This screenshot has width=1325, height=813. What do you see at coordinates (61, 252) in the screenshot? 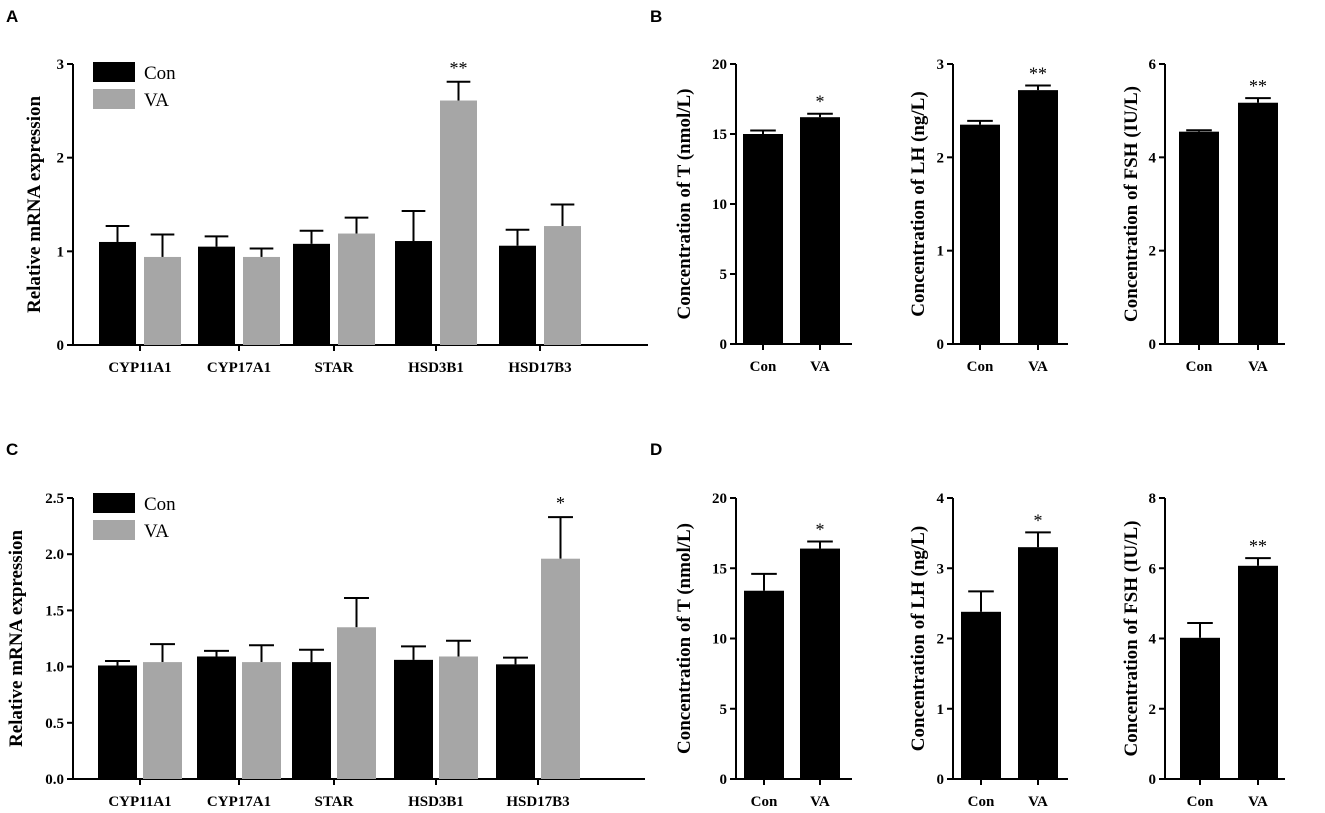
I see `chart0-y-tick-label: 1` at bounding box center [61, 252].